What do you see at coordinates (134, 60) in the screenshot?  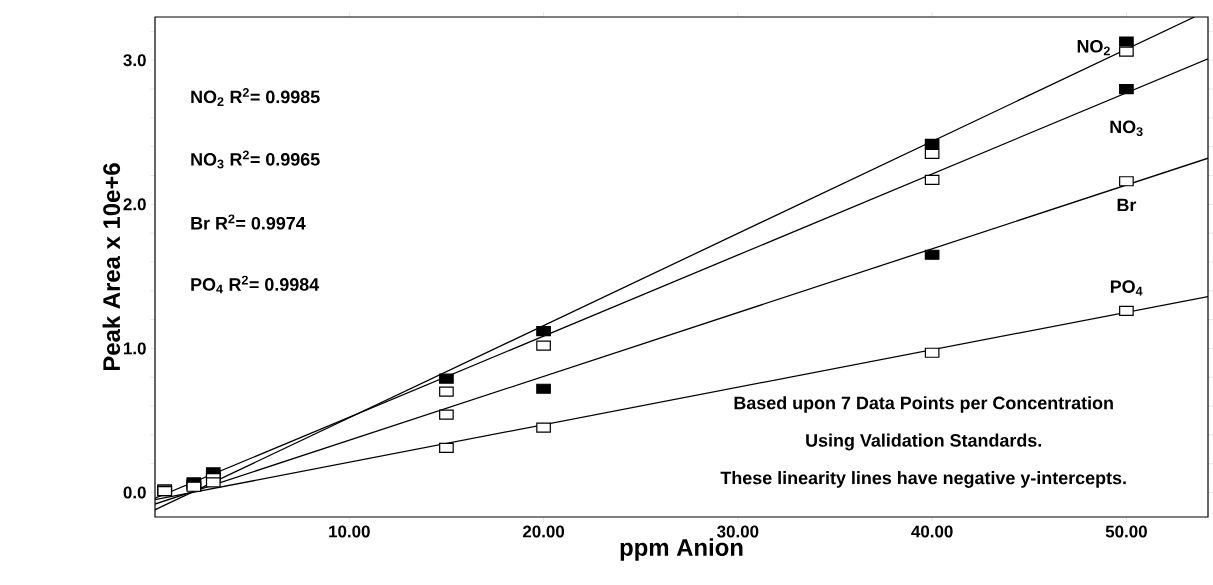 I see `y-tick-label: 3.0` at bounding box center [134, 60].